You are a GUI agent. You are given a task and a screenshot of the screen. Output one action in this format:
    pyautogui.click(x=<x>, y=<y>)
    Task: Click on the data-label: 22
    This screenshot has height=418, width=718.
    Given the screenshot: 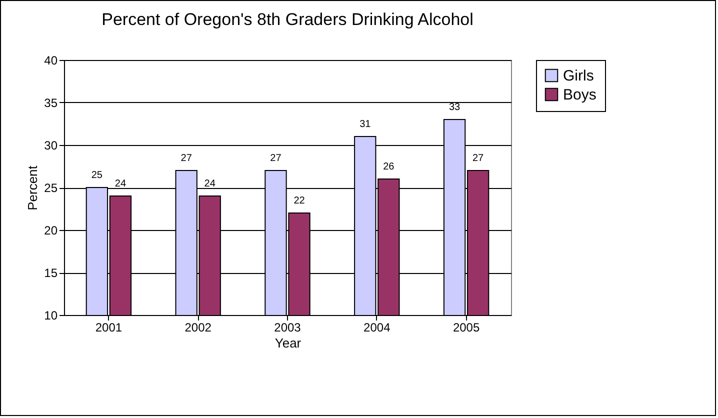 What is the action you would take?
    pyautogui.click(x=300, y=201)
    